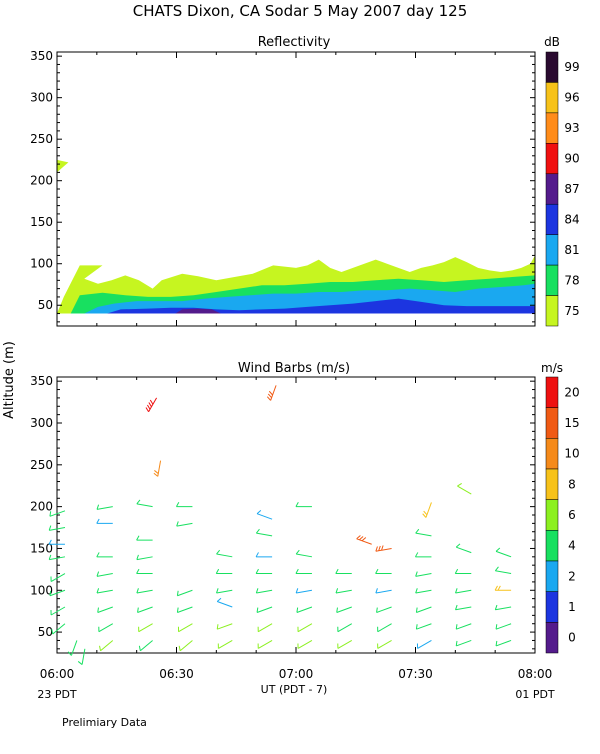 The width and height of the screenshot is (600, 754). What do you see at coordinates (41, 222) in the screenshot?
I see `reflectivity-ytick-label: 150` at bounding box center [41, 222].